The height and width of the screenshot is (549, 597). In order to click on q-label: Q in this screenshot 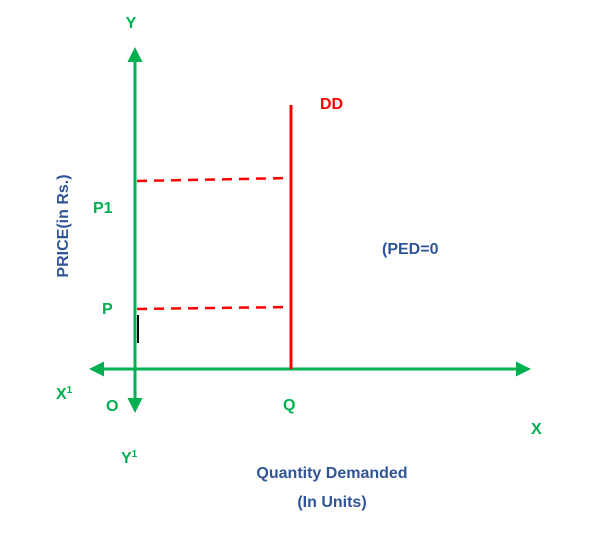, I will do `click(289, 405)`.